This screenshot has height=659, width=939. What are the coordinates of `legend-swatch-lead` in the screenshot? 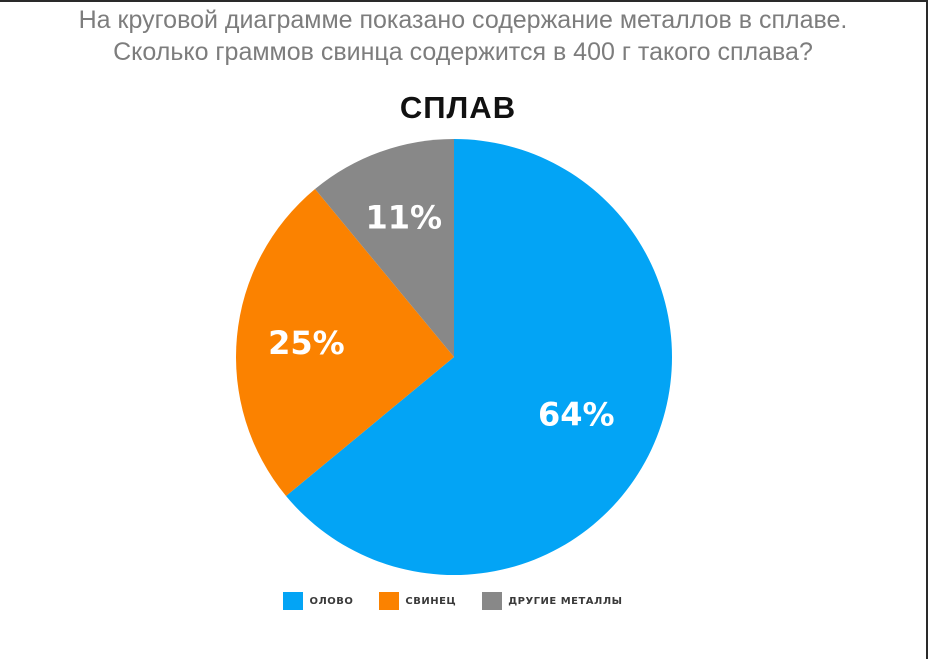 It's located at (389, 601).